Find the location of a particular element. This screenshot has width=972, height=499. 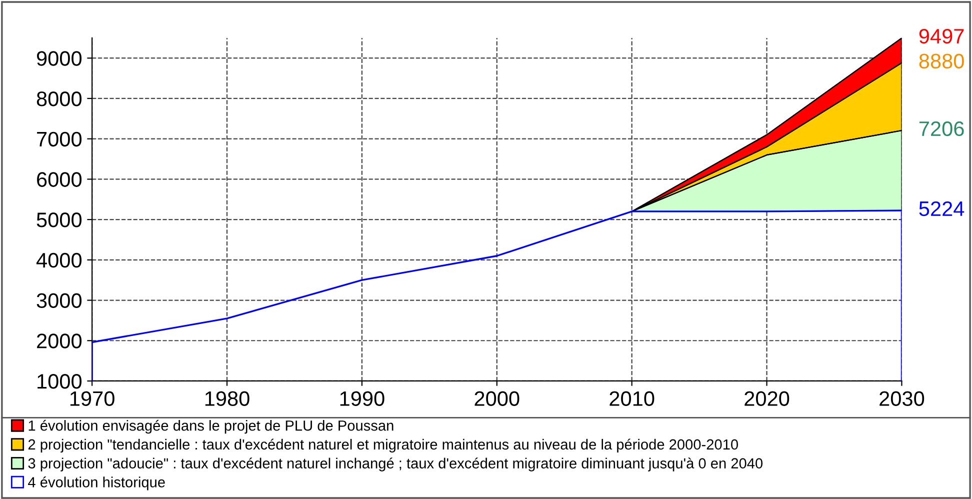

legend-label: 1 évolution envisagée dans le projet de PLU de Poussan is located at coordinates (211, 427).